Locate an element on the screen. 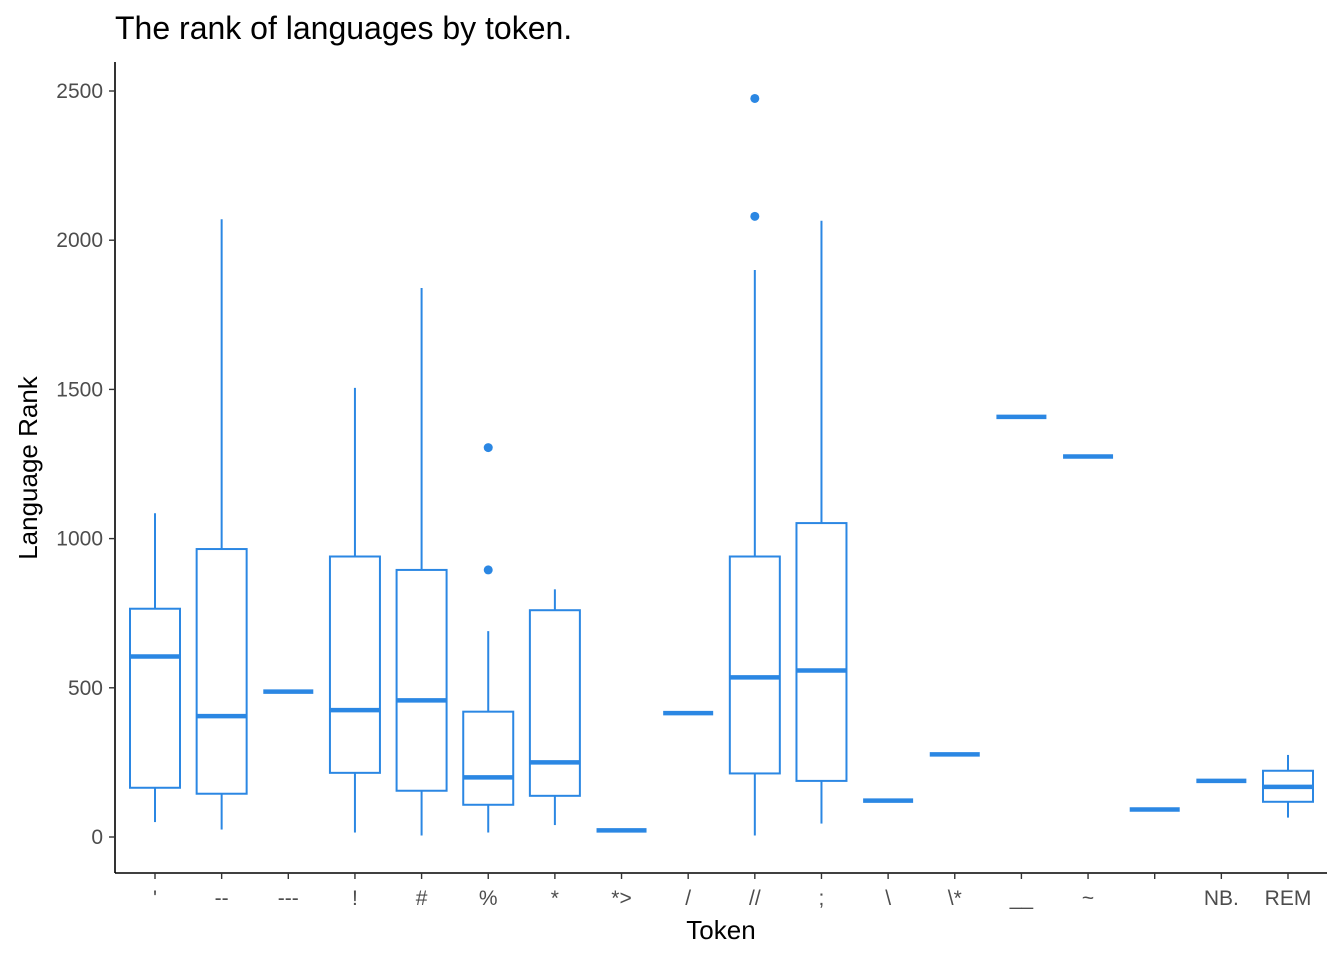 The image size is (1344, 960). x-tick-label: *> is located at coordinates (621, 898).